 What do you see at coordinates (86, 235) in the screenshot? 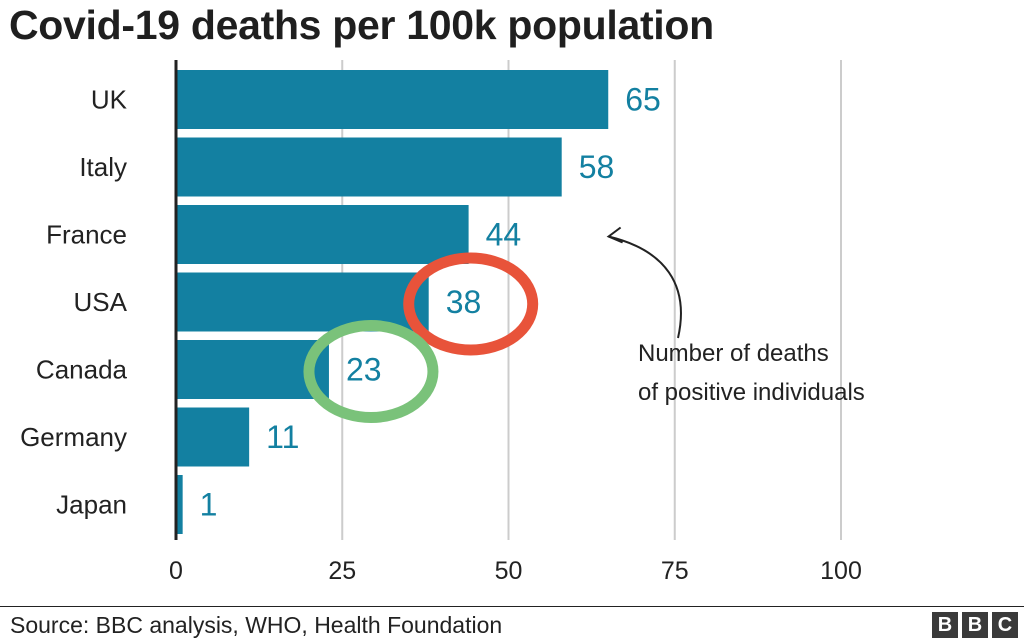
I see `category-label: France` at bounding box center [86, 235].